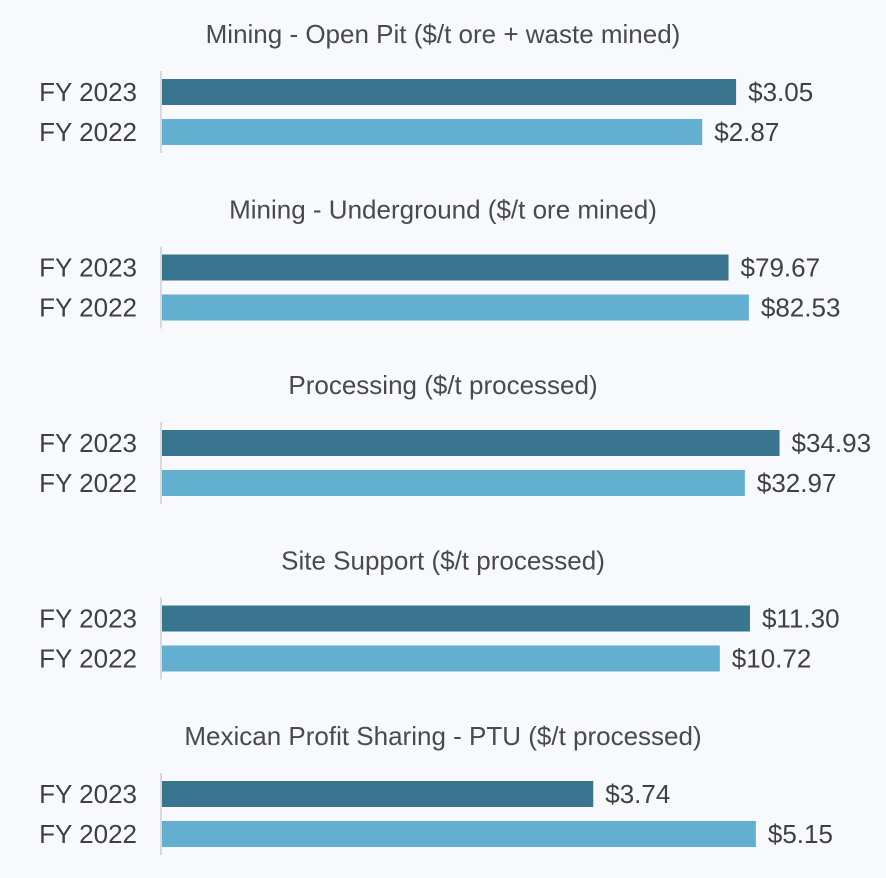 This screenshot has height=878, width=886. I want to click on panel-title: Processing ($/t processed), so click(442, 385).